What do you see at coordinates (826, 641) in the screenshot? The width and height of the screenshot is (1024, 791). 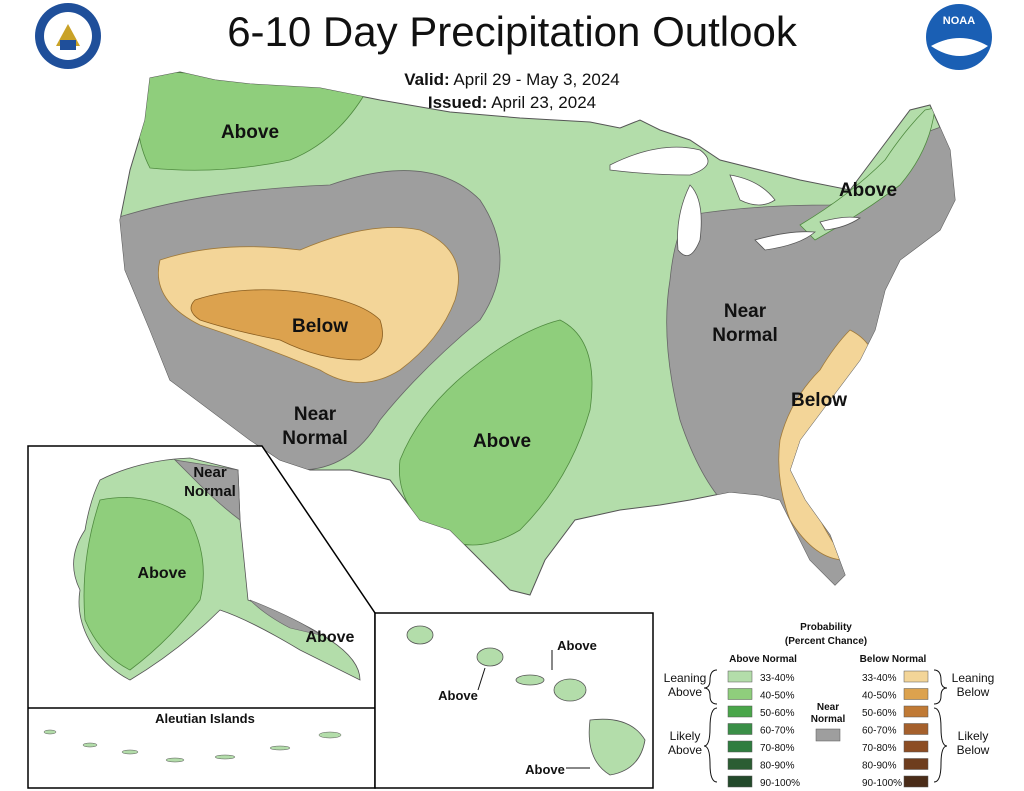 I see `legend-title-2: (Percent Chance)` at bounding box center [826, 641].